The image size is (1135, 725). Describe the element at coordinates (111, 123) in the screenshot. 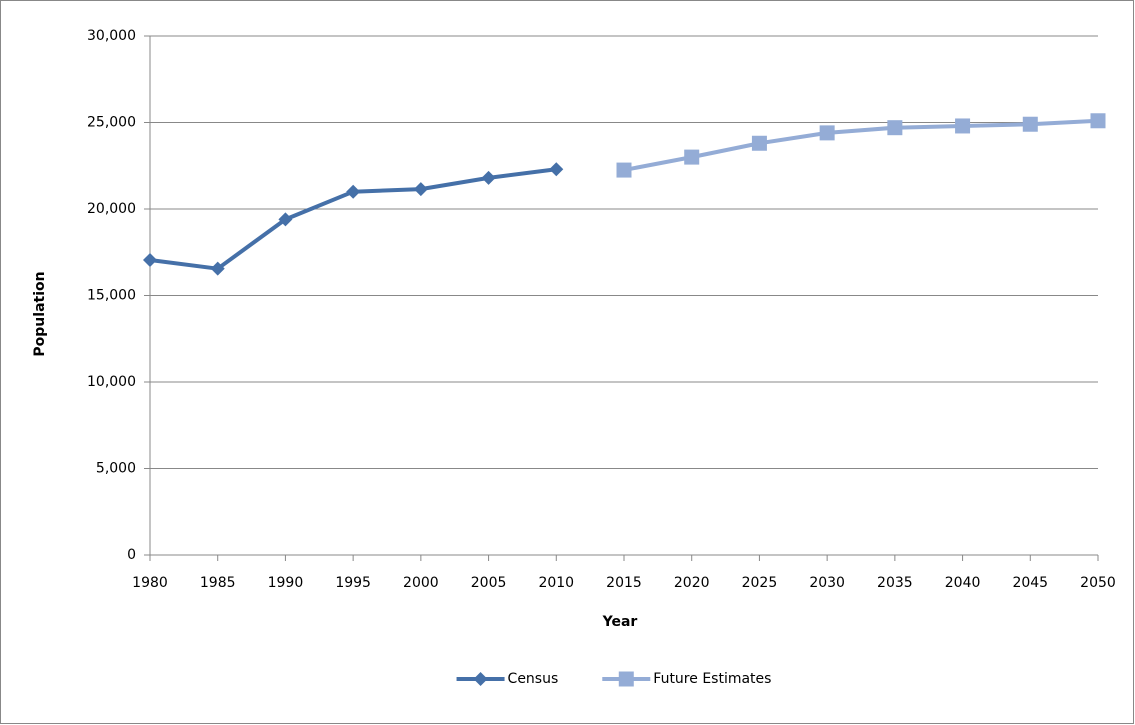

I see `y-tick-label: 25,000` at that location.